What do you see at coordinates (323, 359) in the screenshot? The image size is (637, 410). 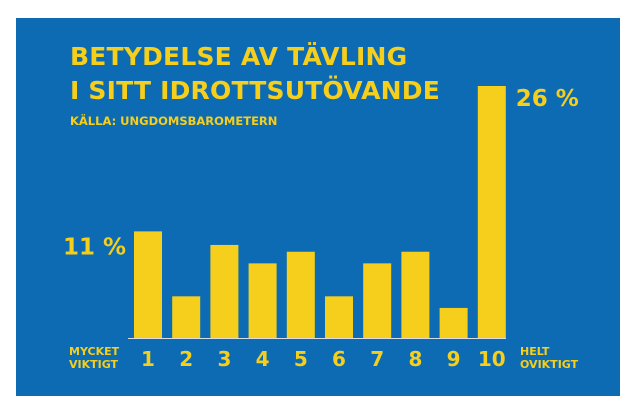 I see `x-tick-labels: 1 2 3 4 5 6 7 8 9 10` at bounding box center [323, 359].